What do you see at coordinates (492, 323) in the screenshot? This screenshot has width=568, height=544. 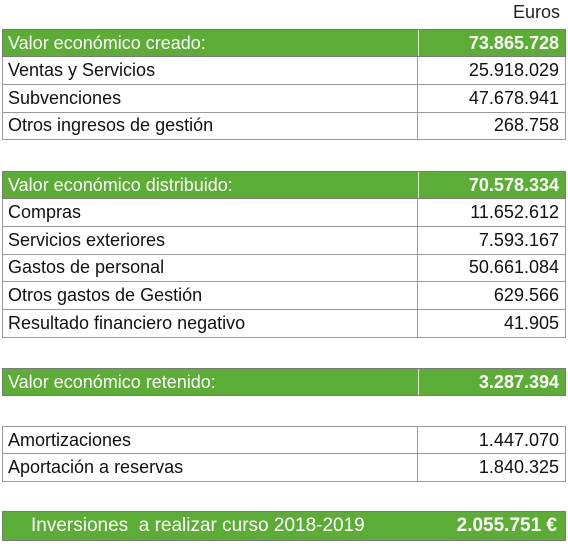 I see `table-row-value: 41.905` at bounding box center [492, 323].